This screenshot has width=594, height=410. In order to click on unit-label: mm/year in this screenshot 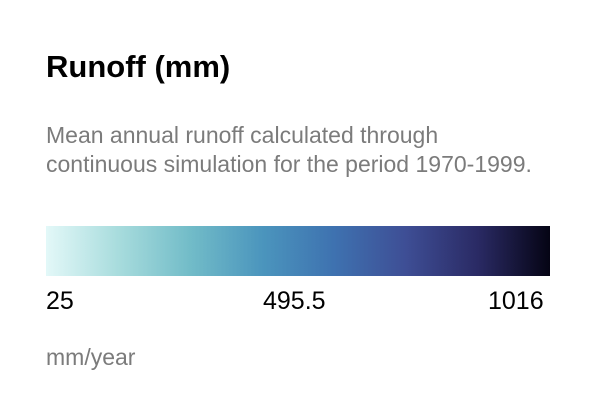, I will do `click(91, 357)`.